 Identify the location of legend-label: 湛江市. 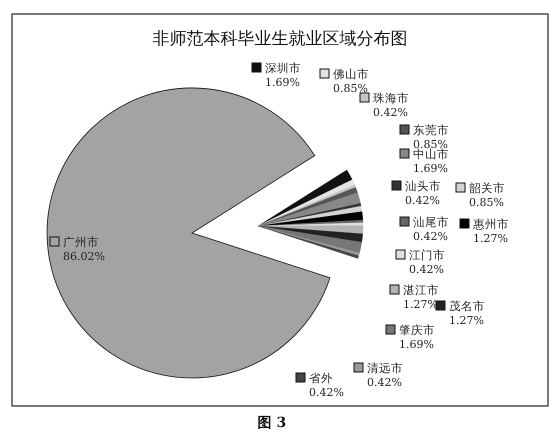
(421, 290).